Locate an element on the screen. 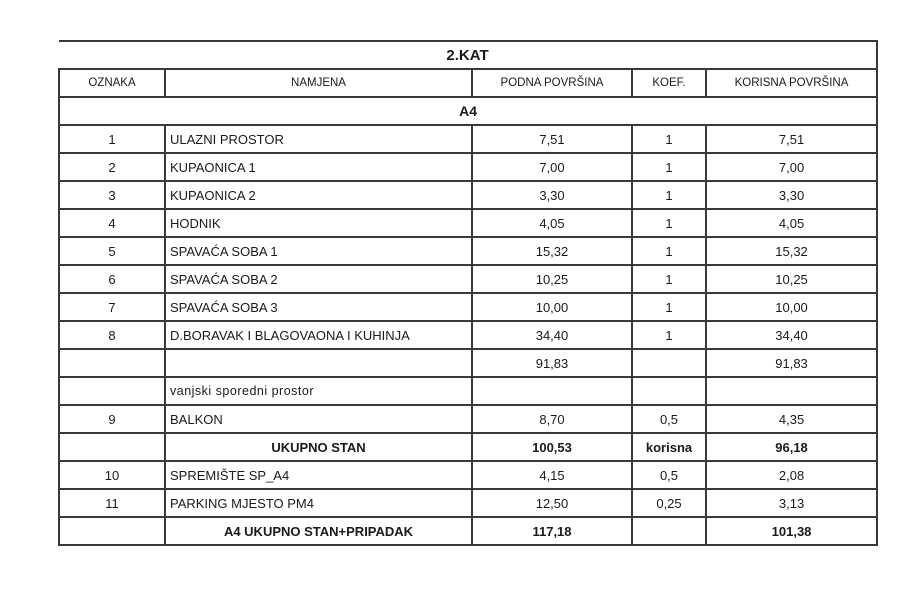 The width and height of the screenshot is (920, 616). grand-total-row: A4 UKUPNO STAN+PRIPADAK 117,18 101,38 is located at coordinates (468, 531).